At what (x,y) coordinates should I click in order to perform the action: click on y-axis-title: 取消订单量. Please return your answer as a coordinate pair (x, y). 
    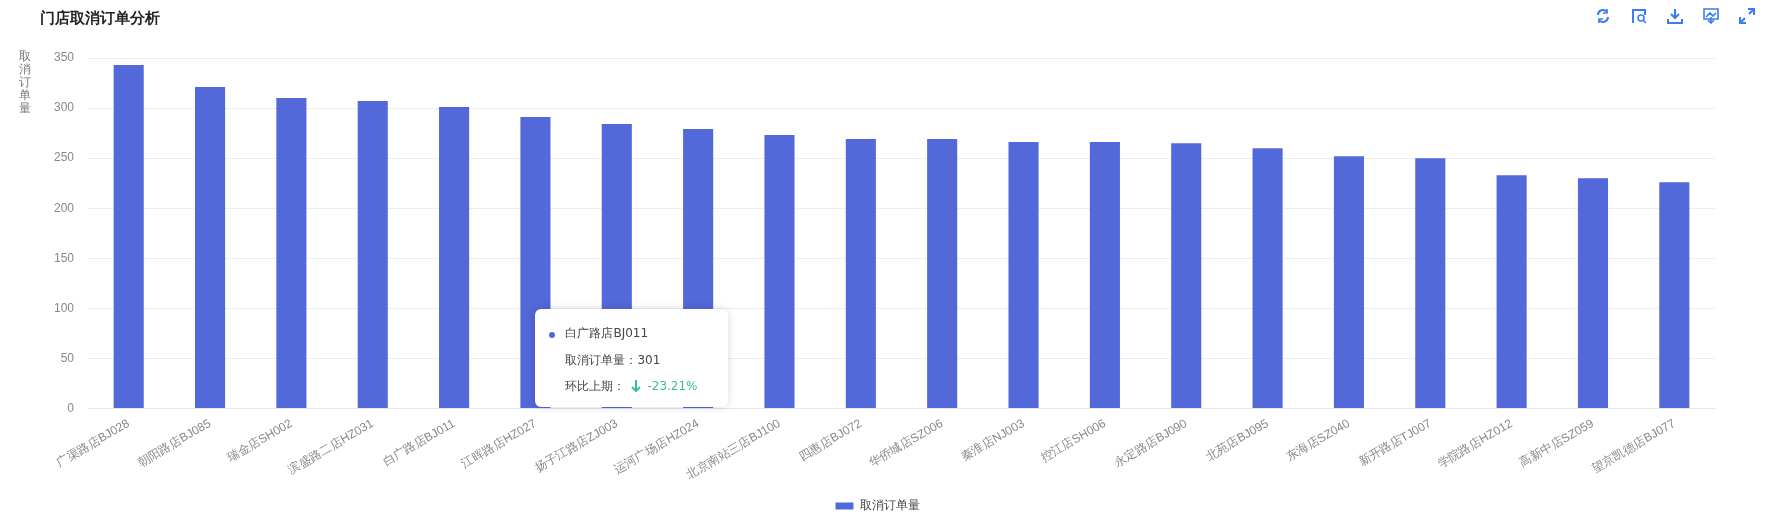
    Looking at the image, I should click on (25, 82).